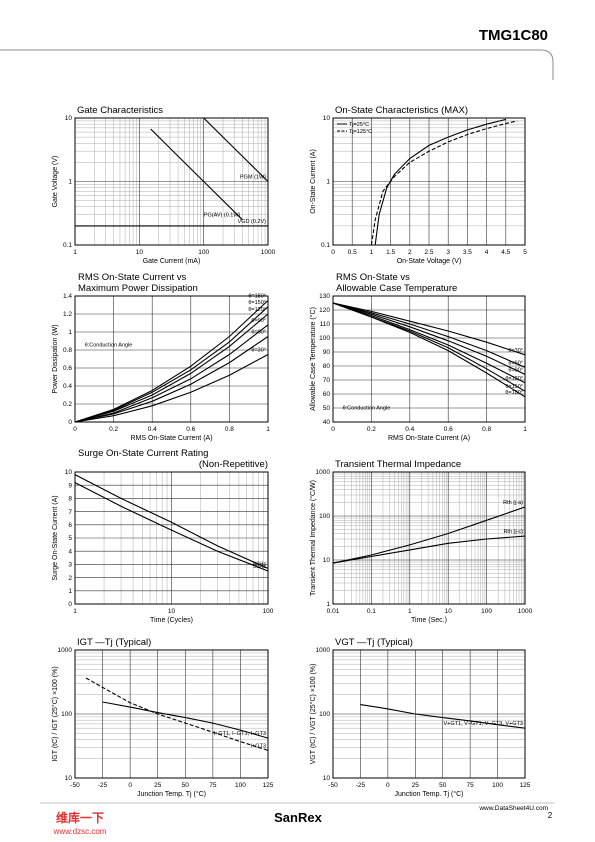  Describe the element at coordinates (109, 345) in the screenshot. I see `annotation: θ:Conduction Angle` at that location.